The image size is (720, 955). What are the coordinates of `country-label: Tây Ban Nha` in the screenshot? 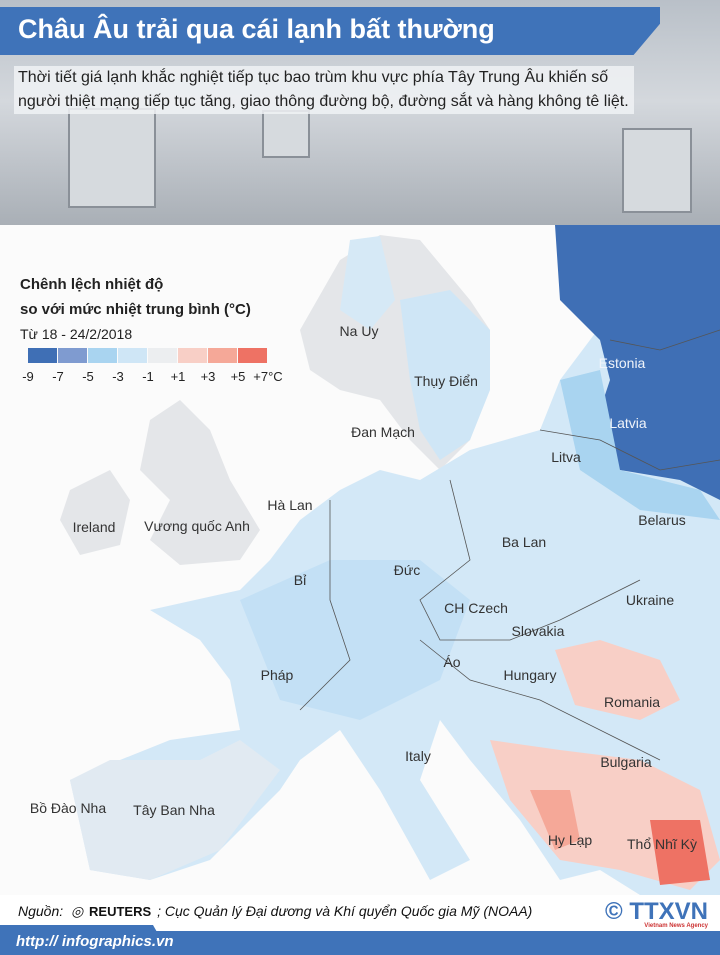 It's located at (174, 810).